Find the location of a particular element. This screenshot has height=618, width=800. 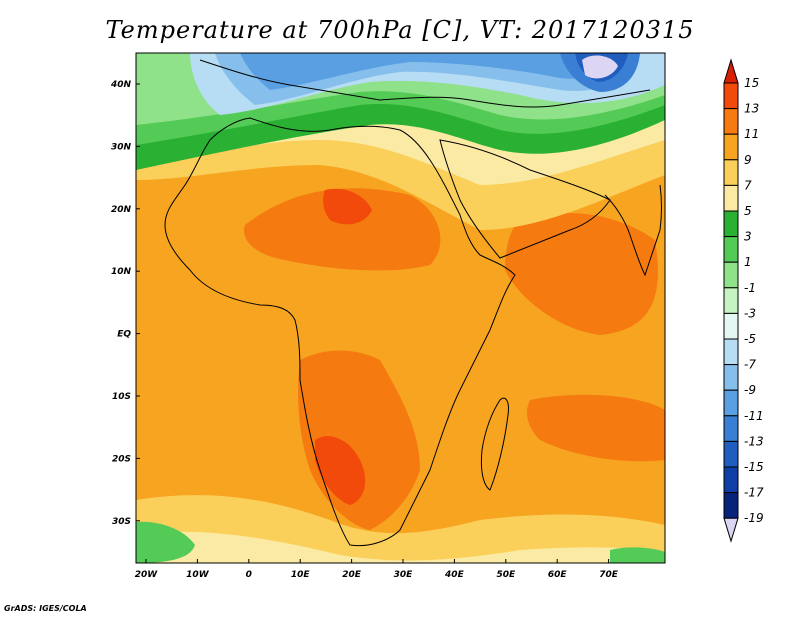

colorbar-label: -13 is located at coordinates (754, 441).